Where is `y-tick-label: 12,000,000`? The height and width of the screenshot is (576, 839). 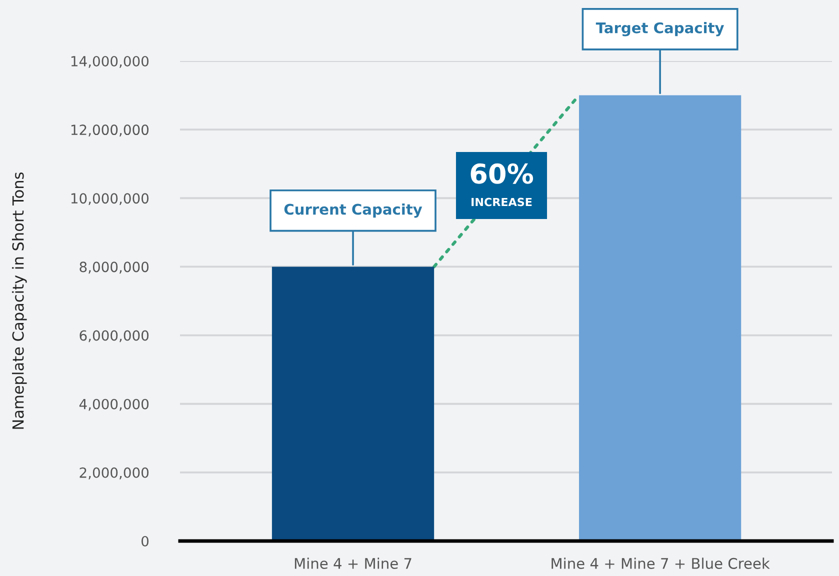 y-tick-label: 12,000,000 is located at coordinates (110, 130).